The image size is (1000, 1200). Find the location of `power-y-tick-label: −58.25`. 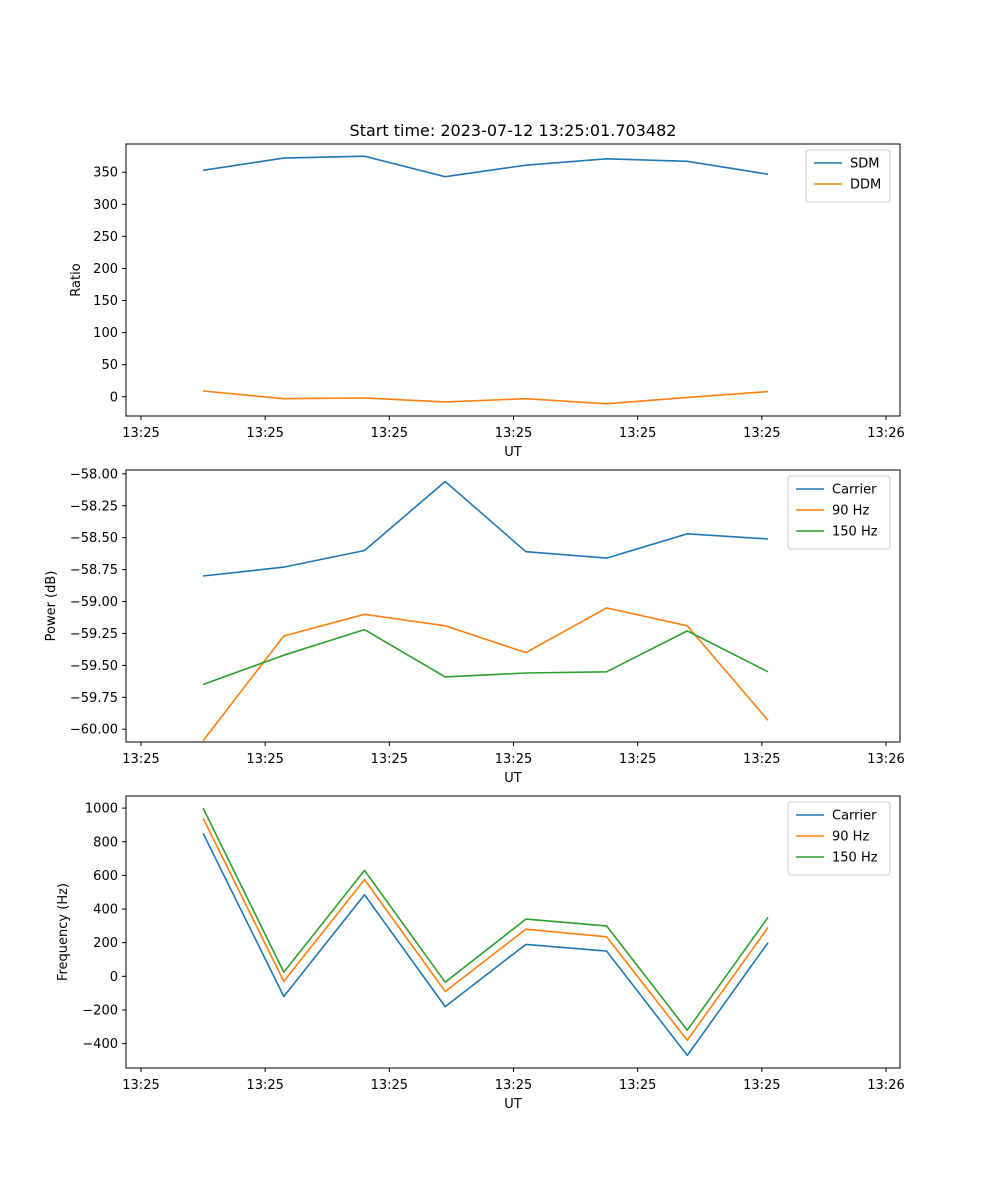

power-y-tick-label: −58.25 is located at coordinates (94, 506).